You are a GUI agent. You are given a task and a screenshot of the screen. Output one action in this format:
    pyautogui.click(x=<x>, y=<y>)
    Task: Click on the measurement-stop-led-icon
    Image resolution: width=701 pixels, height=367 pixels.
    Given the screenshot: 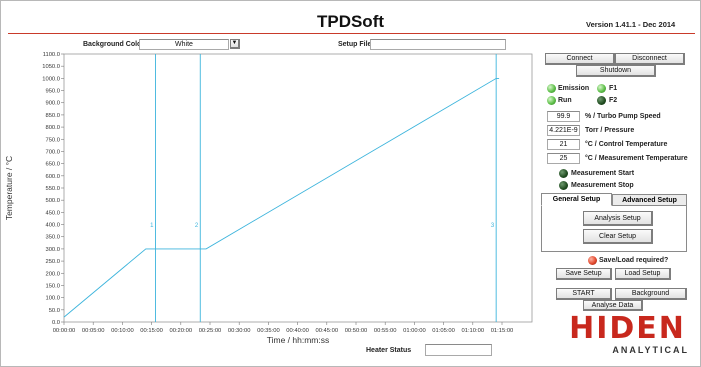 What is the action you would take?
    pyautogui.click(x=563, y=185)
    